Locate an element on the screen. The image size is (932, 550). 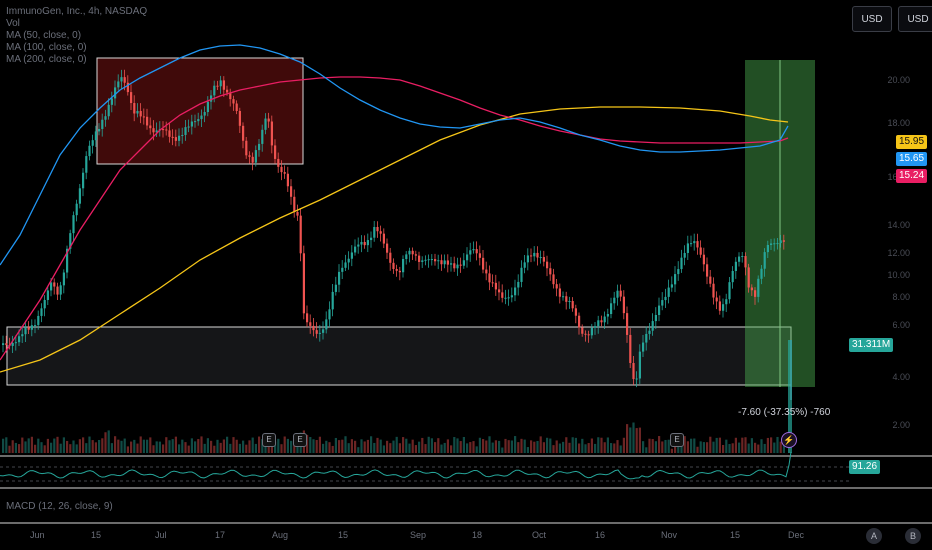
support-zone is located at coordinates (399, 356).